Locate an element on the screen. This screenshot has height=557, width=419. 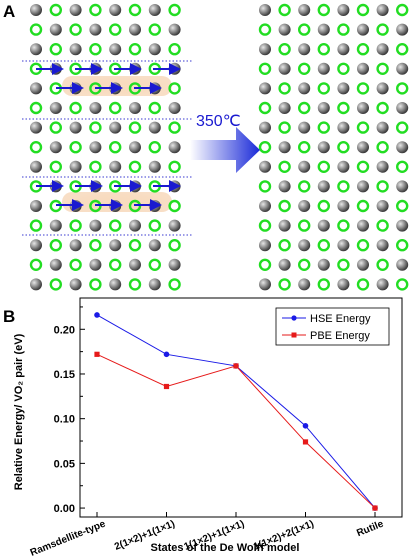
y-axis-title: Relative Energy/ VO₂ pair (eV) is located at coordinates (19, 411).